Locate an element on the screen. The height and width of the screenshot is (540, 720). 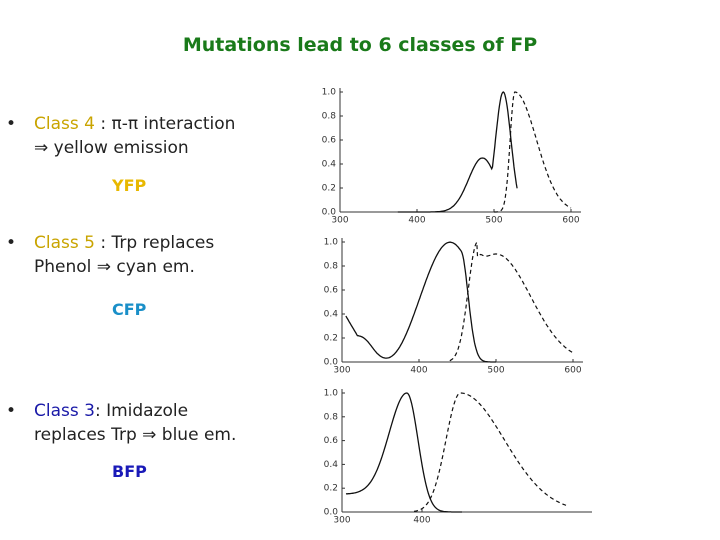
bullet: Class 5 : Trp replaces is located at coordinates (124, 243).